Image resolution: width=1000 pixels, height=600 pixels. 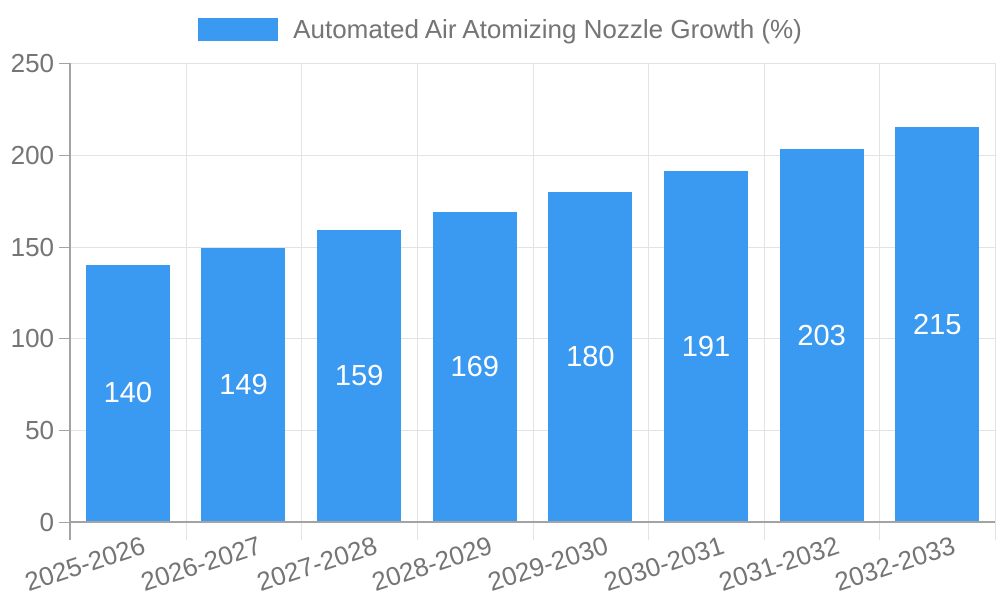 What do you see at coordinates (32, 154) in the screenshot?
I see `y-axis-tick-label: 200` at bounding box center [32, 154].